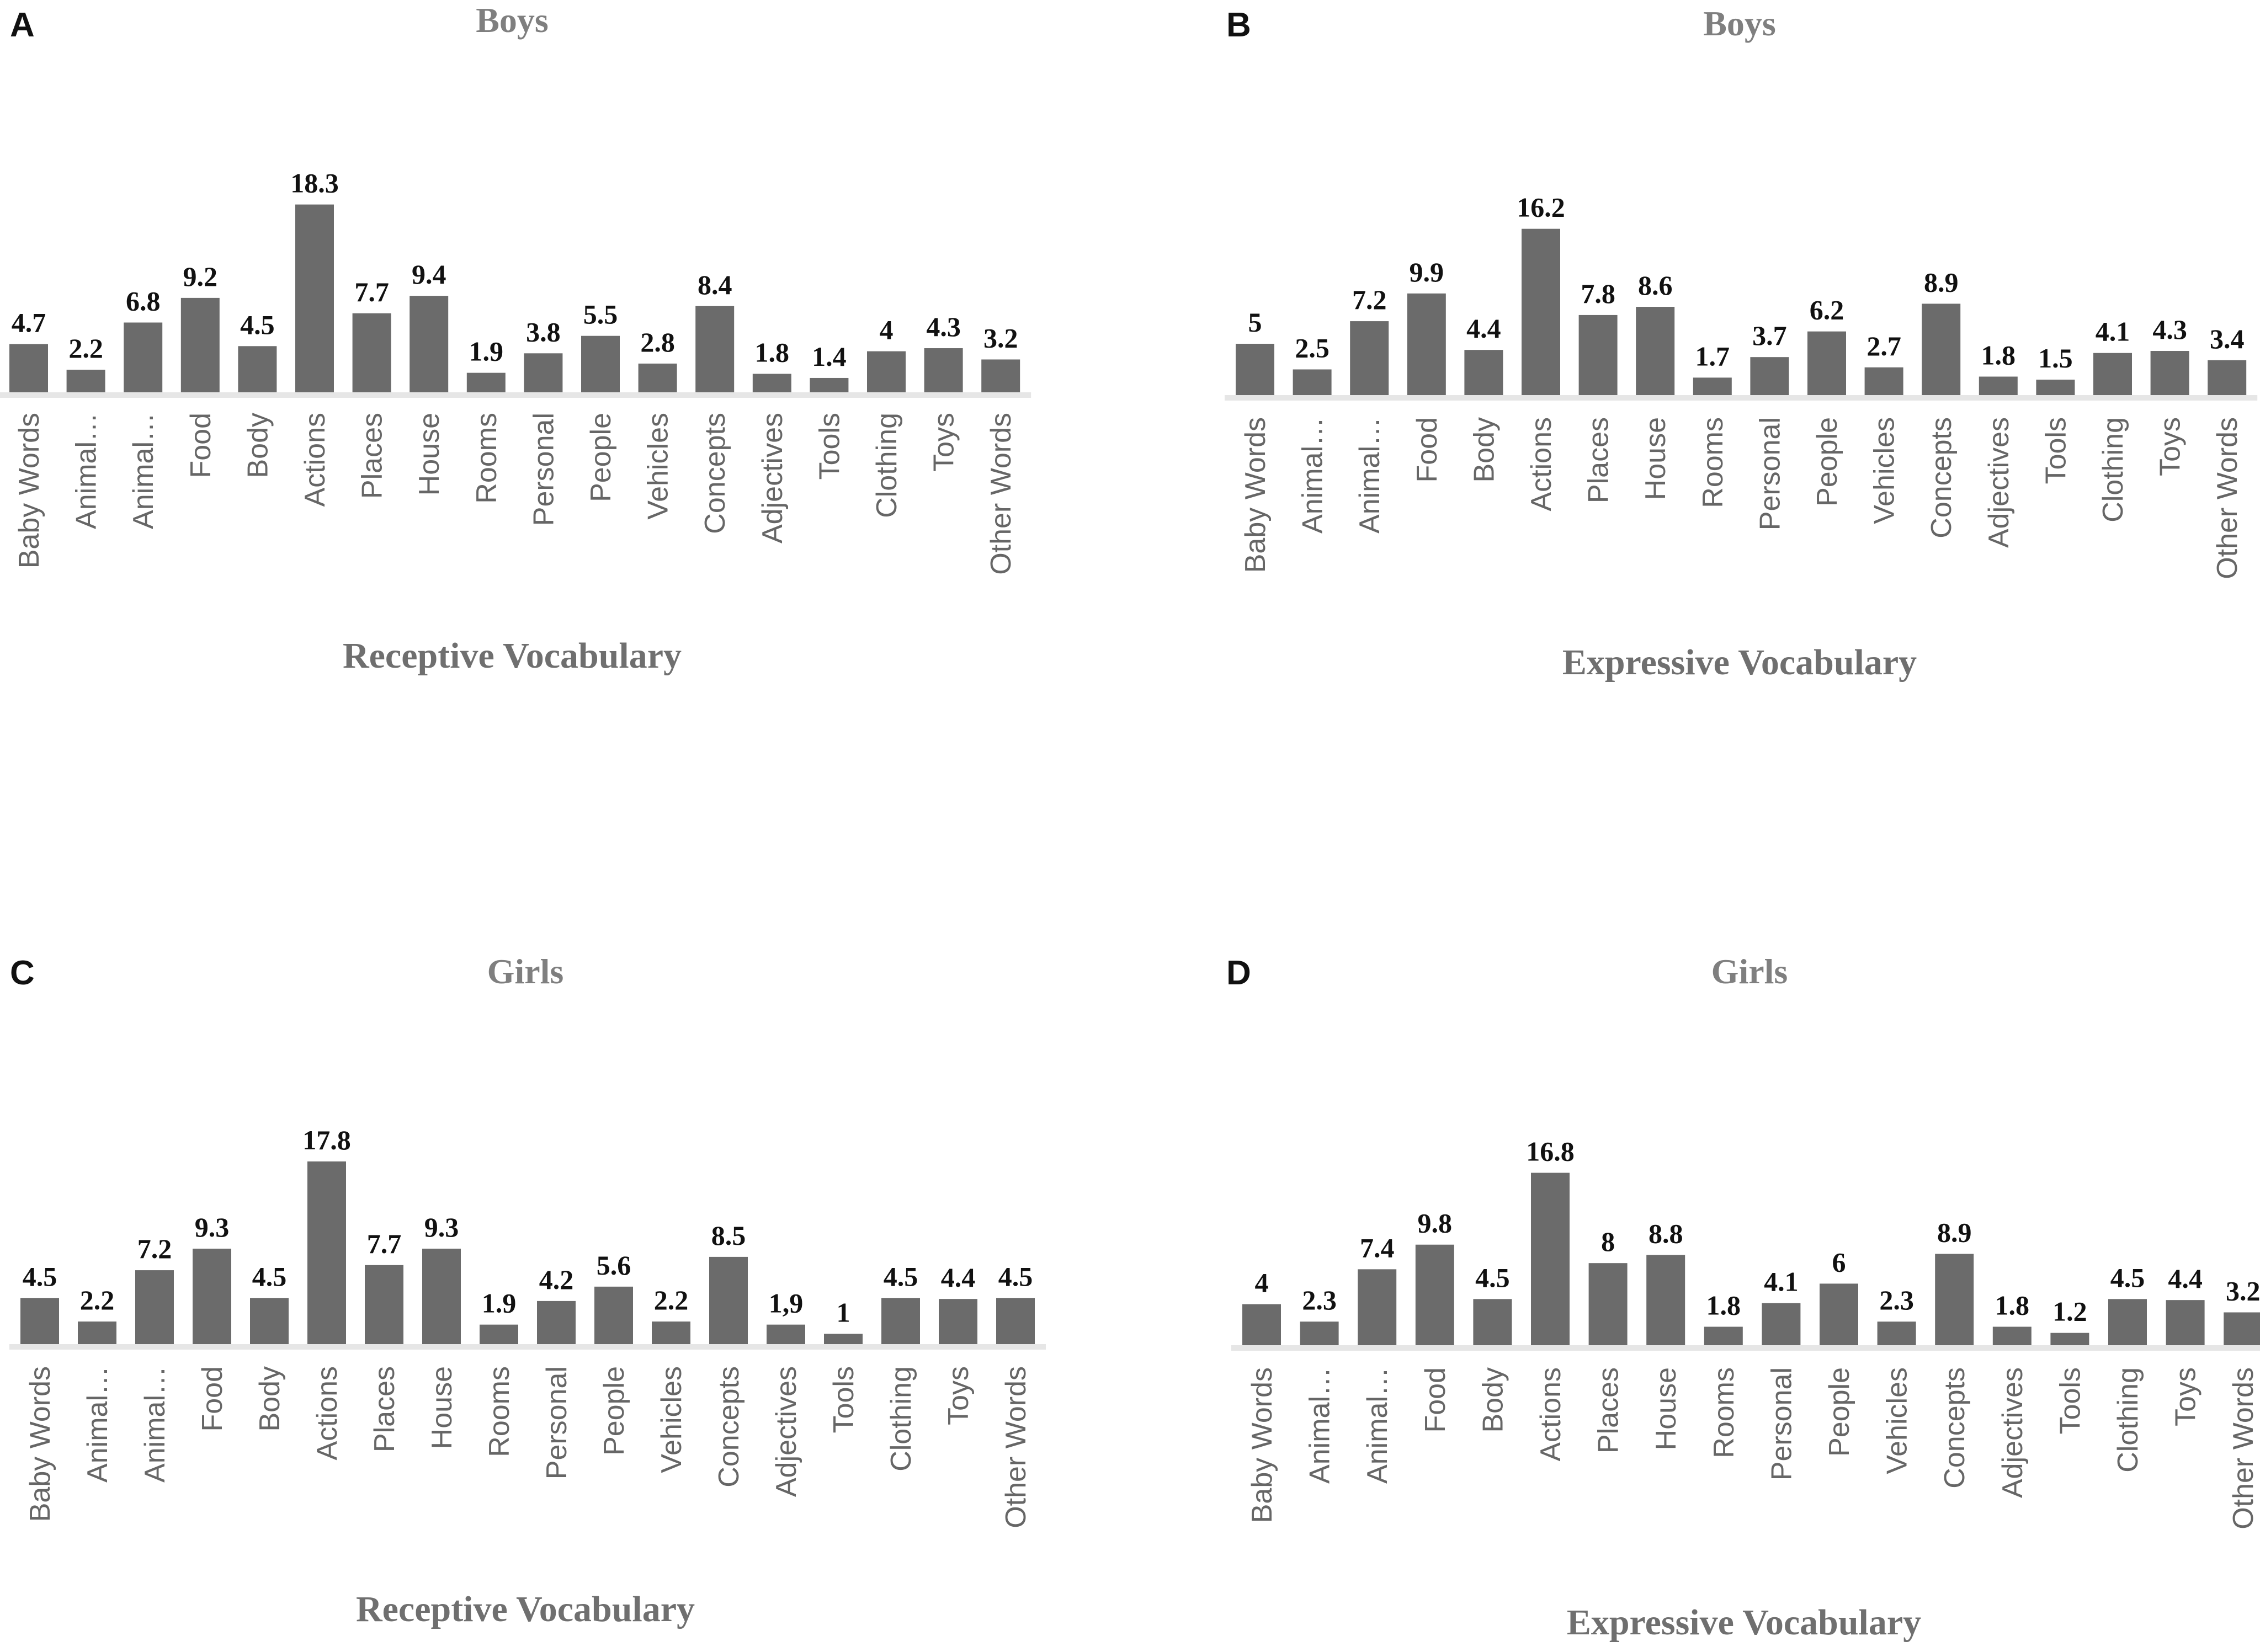 This screenshot has height=1652, width=2260. What do you see at coordinates (844, 1399) in the screenshot?
I see `panel-c-category-label: Tools` at bounding box center [844, 1399].